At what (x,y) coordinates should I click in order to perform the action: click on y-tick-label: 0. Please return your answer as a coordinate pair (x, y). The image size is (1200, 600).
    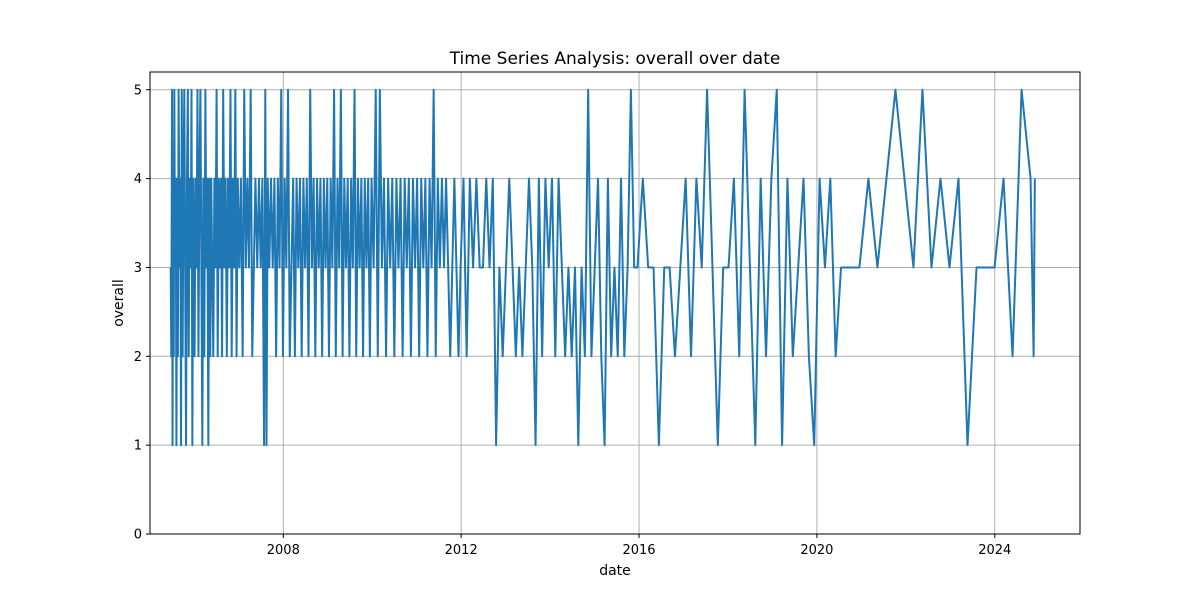
    Looking at the image, I should click on (138, 535).